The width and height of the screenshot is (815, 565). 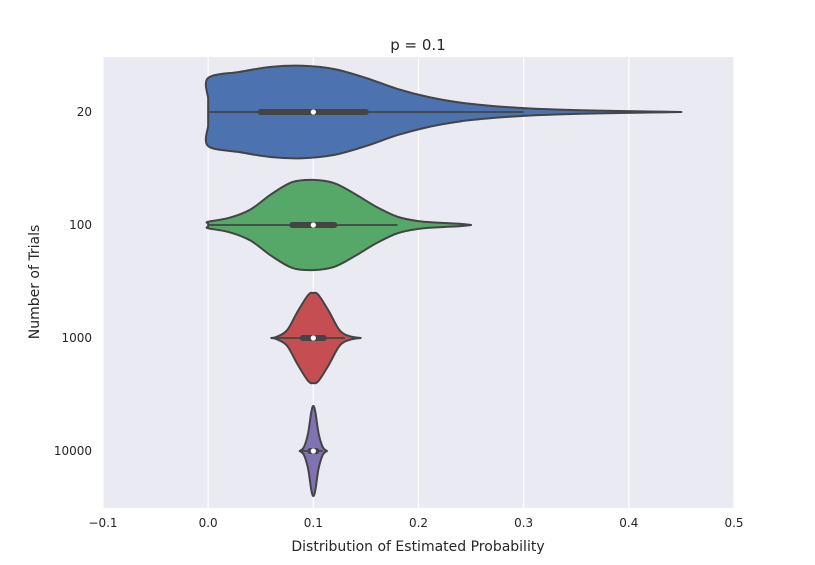 I want to click on y-tick-label: 10000, so click(x=73, y=451).